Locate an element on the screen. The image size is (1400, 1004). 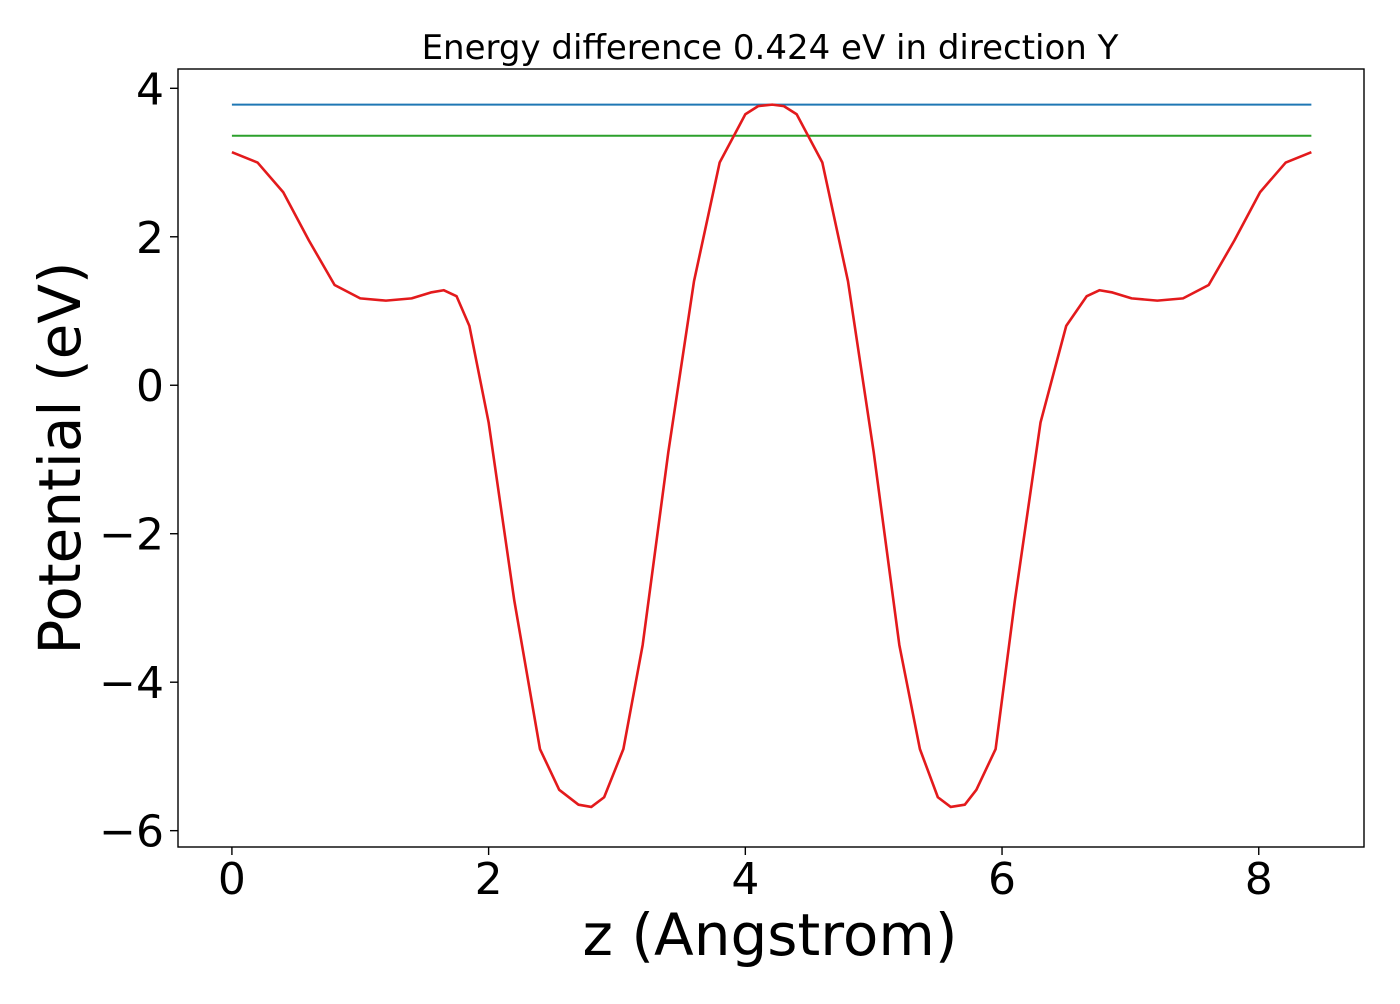
y-tick-label: 2 is located at coordinates (150, 238).